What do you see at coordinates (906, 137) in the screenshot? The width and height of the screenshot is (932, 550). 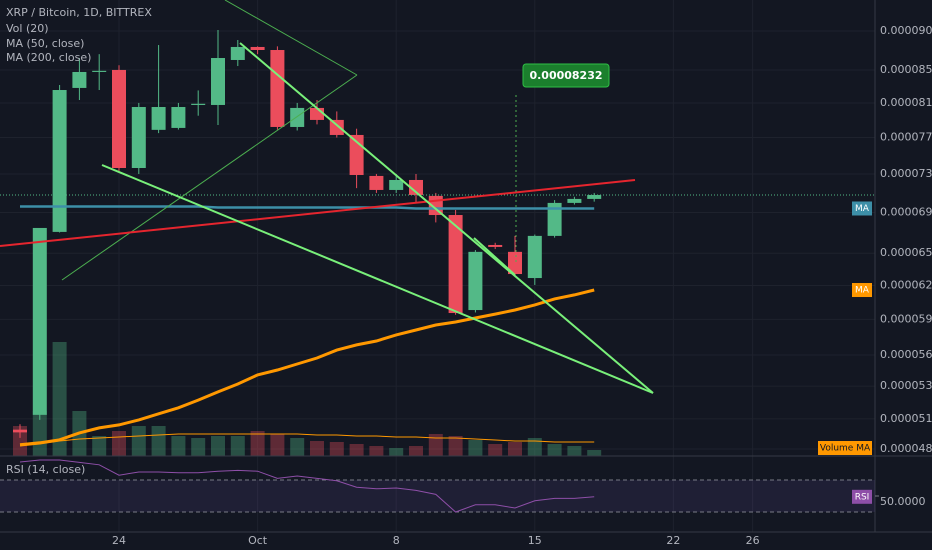 I see `y-tick-label: 0.00007700` at bounding box center [906, 137].